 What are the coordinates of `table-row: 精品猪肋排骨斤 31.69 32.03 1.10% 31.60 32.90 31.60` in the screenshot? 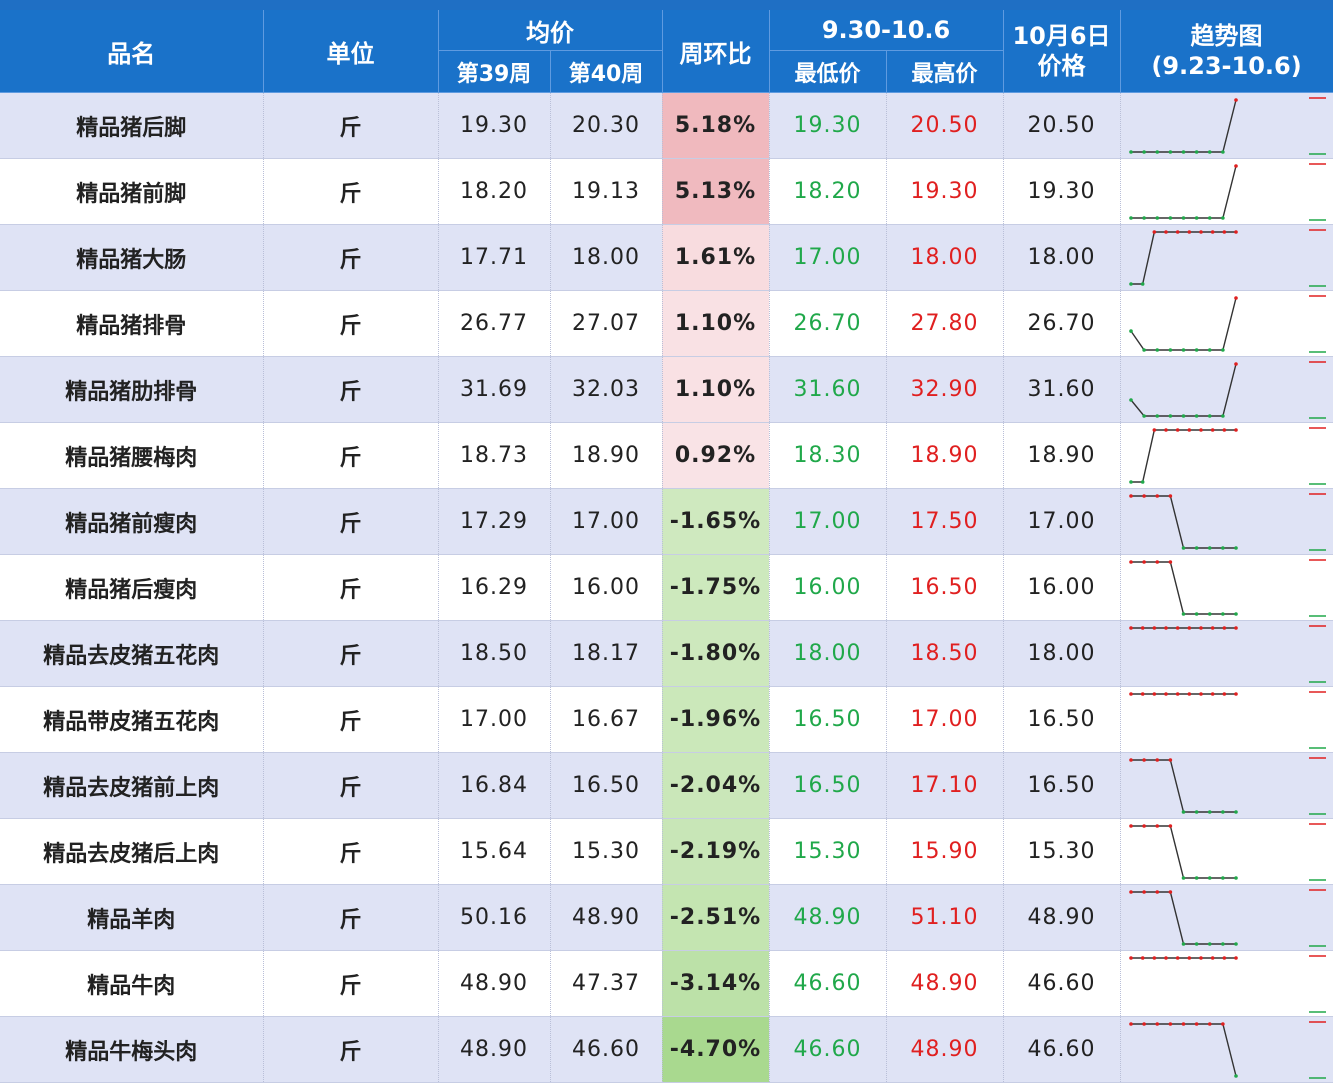 It's located at (666, 389).